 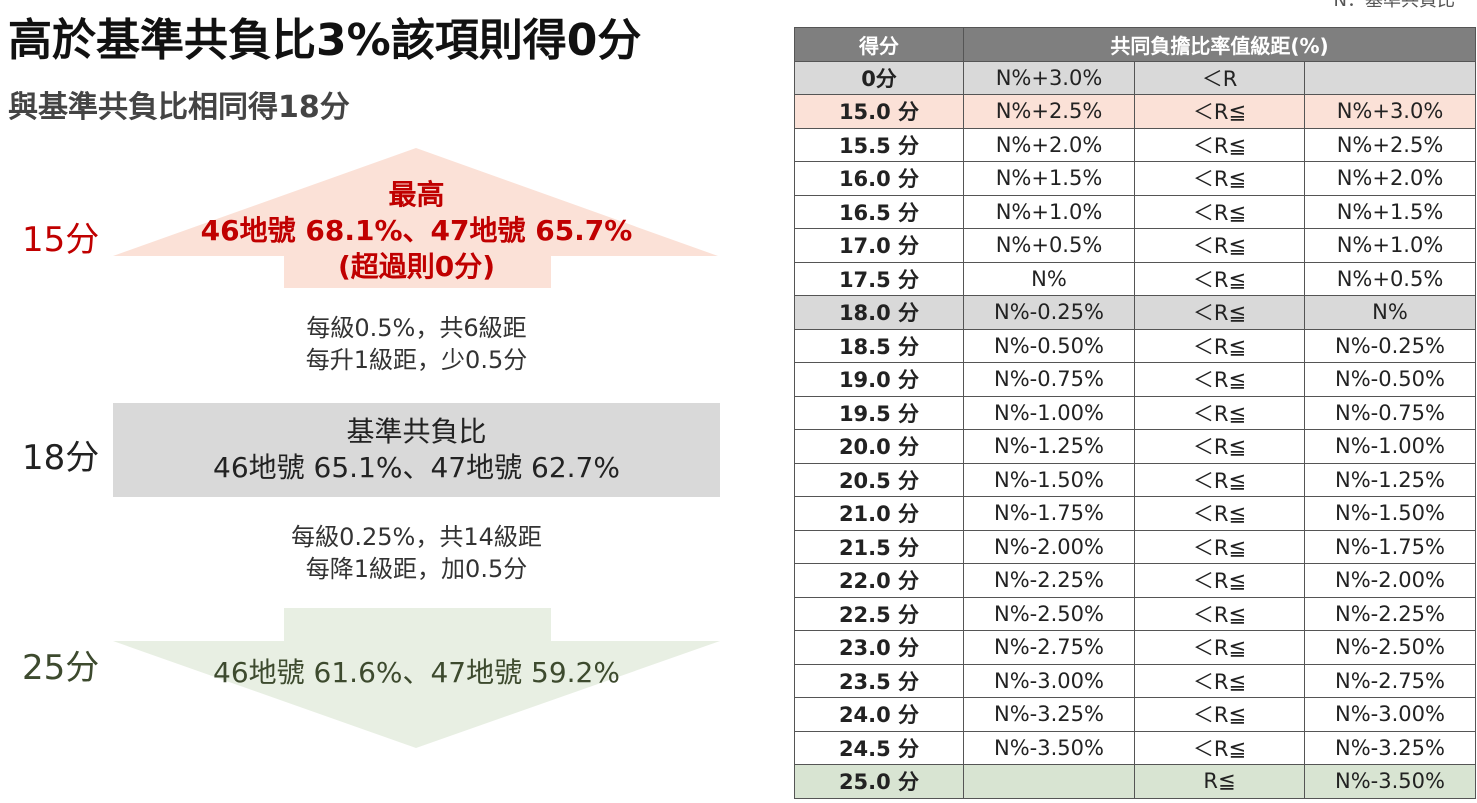 I want to click on baseline-box, so click(x=416, y=450).